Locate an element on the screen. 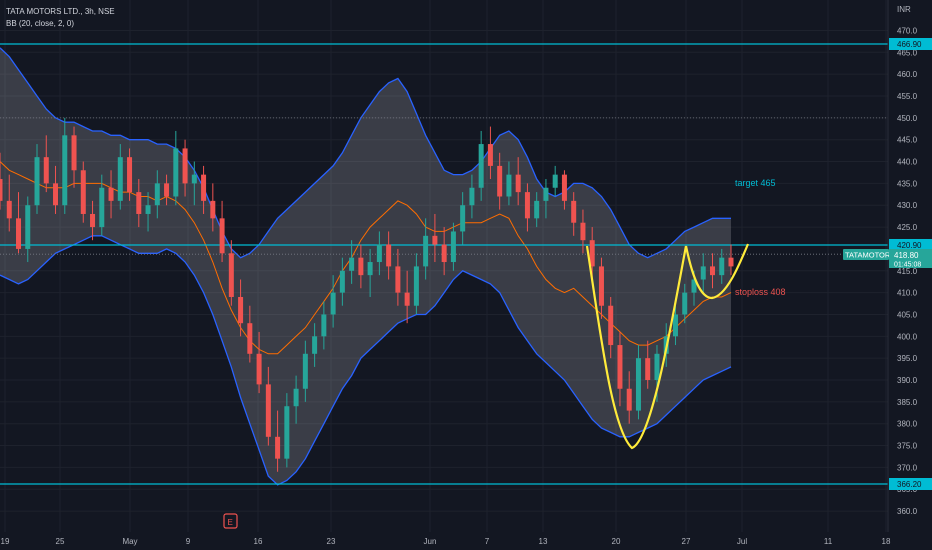 The height and width of the screenshot is (550, 932). price-badge-neckline is located at coordinates (910, 244).